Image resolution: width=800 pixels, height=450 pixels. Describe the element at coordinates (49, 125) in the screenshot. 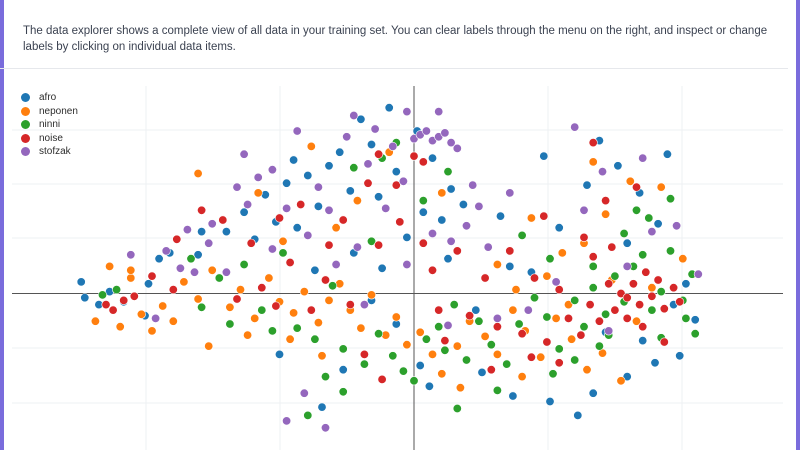

I see `legend: afro neponen ninni noise stofzak` at that location.